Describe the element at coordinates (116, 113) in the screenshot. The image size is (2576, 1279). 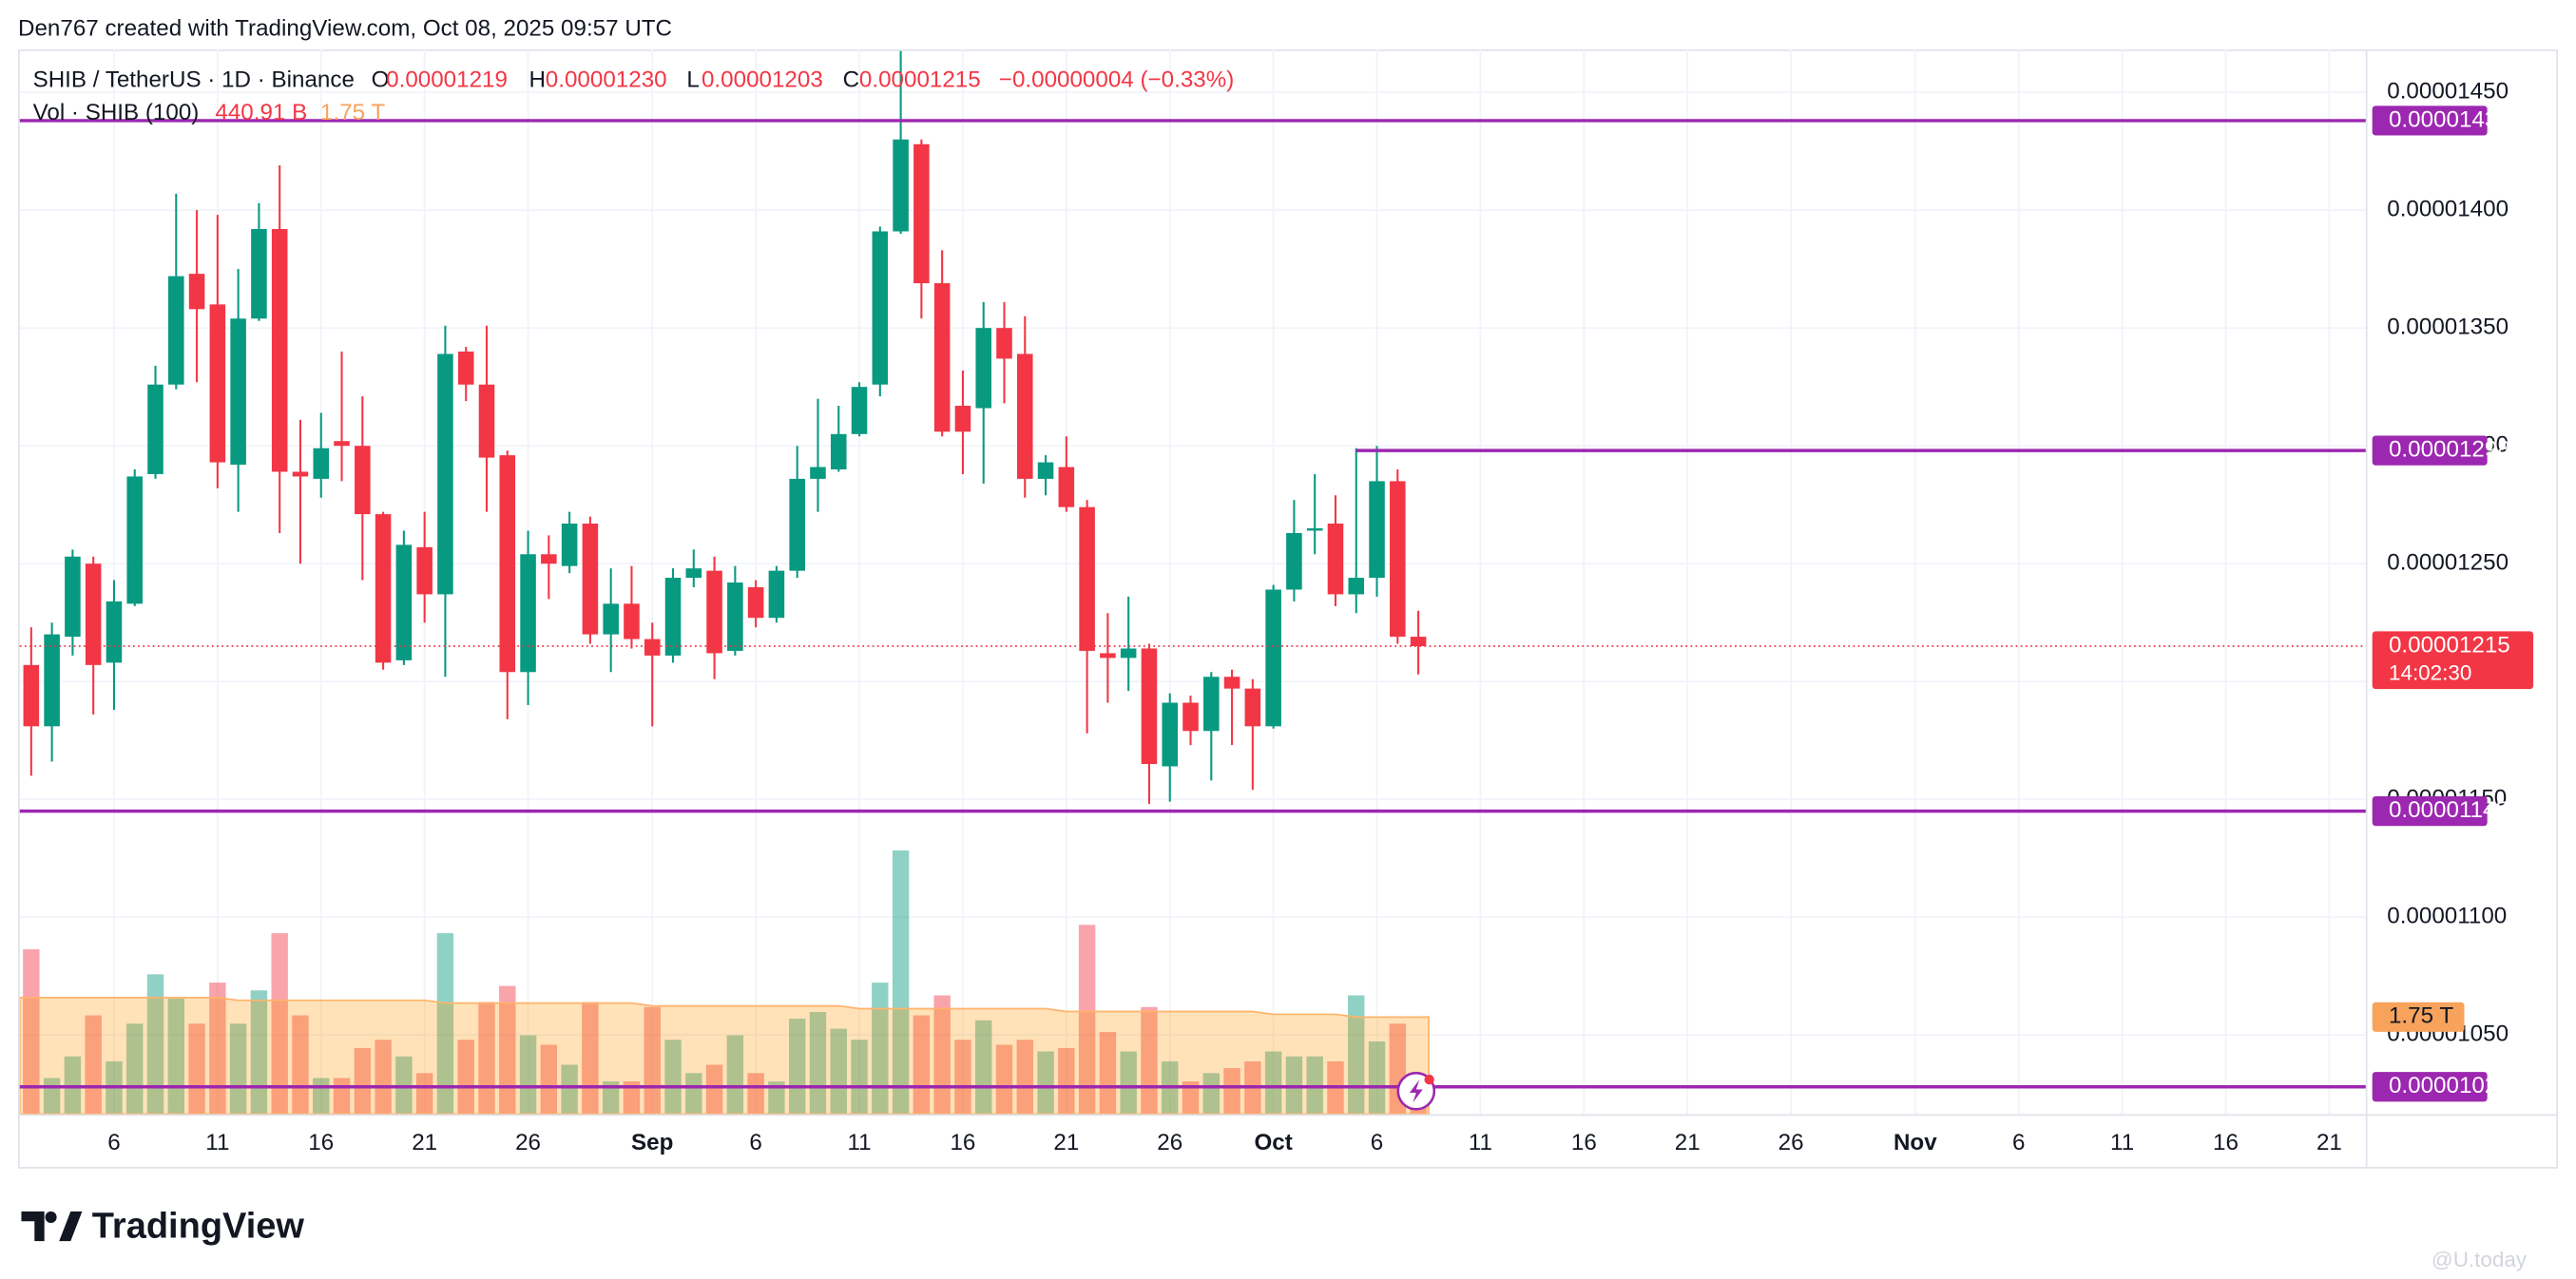
I see `vol-label: Vol · SHIB (100)` at that location.